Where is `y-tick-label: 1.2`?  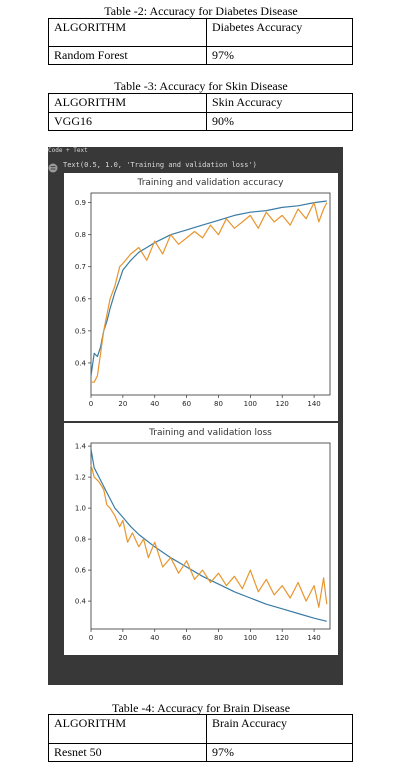 y-tick-label: 1.2 is located at coordinates (80, 478).